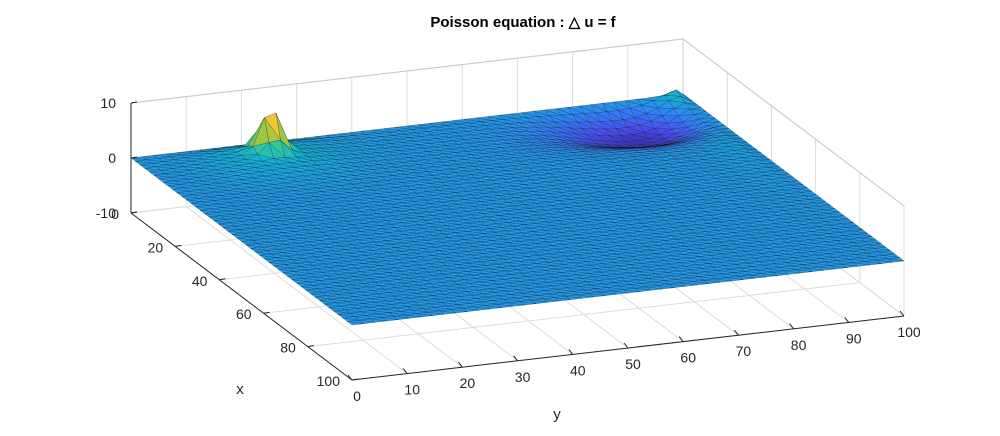 The height and width of the screenshot is (436, 1000). Describe the element at coordinates (156, 247) in the screenshot. I see `x-tick-label: 20` at that location.